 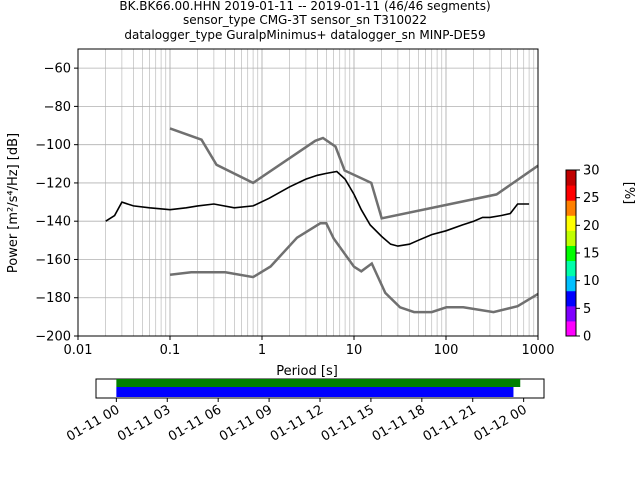 What do you see at coordinates (450, 423) in the screenshot?
I see `timeline-tick-label: 01-11 21` at bounding box center [450, 423].